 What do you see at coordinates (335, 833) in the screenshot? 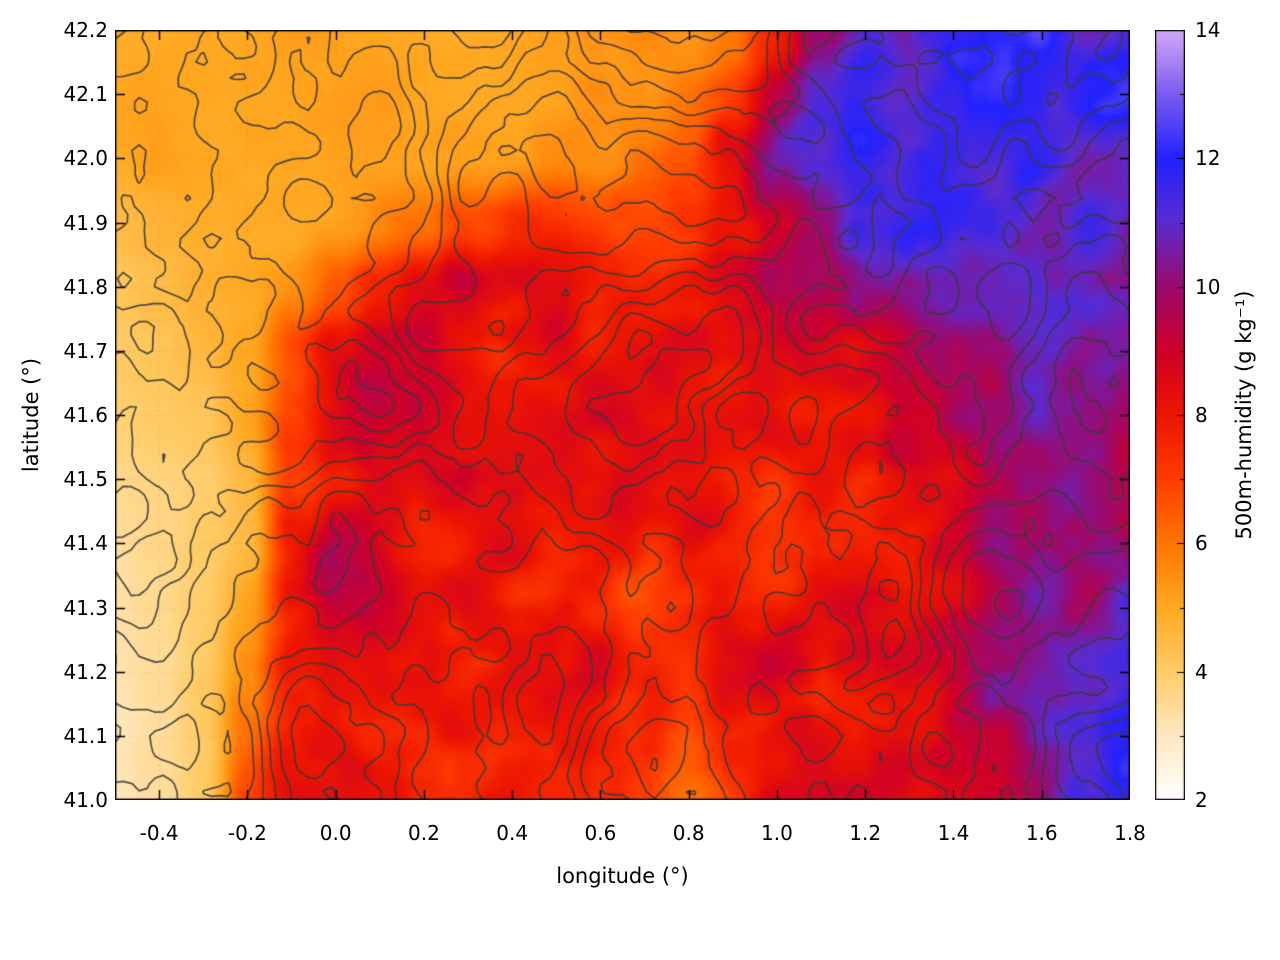
I see `x-tick-label: 0.0` at bounding box center [335, 833].